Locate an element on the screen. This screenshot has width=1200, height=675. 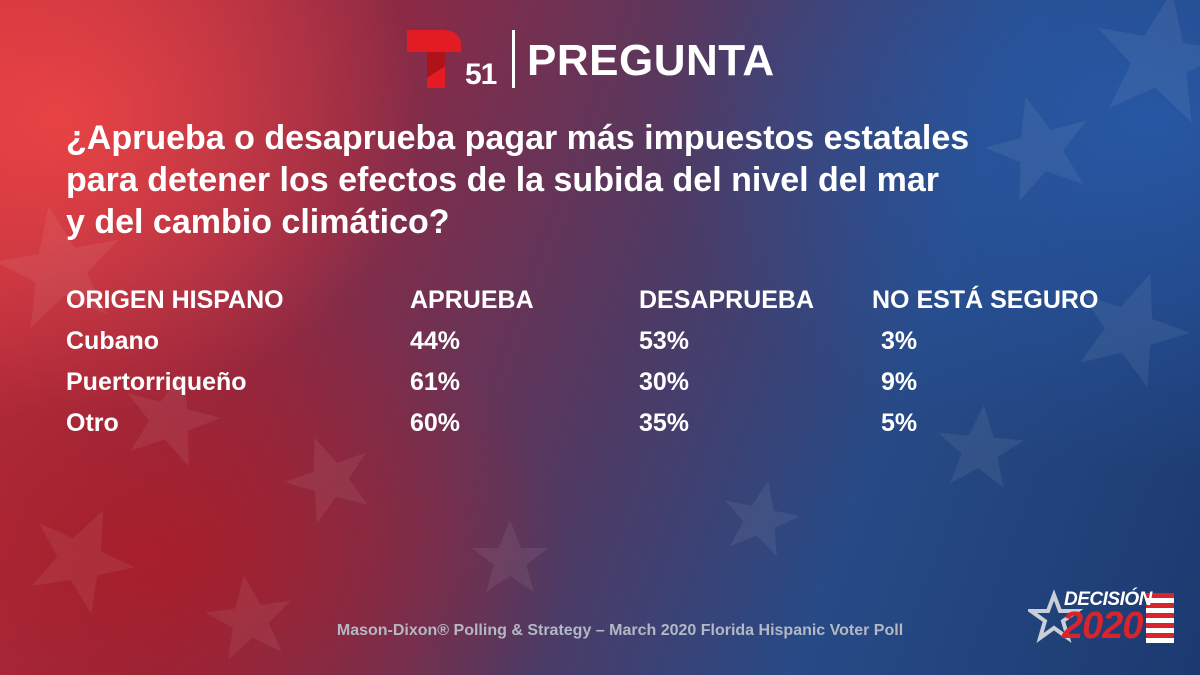
header-origin: ORIGEN HISPANO is located at coordinates (175, 300).